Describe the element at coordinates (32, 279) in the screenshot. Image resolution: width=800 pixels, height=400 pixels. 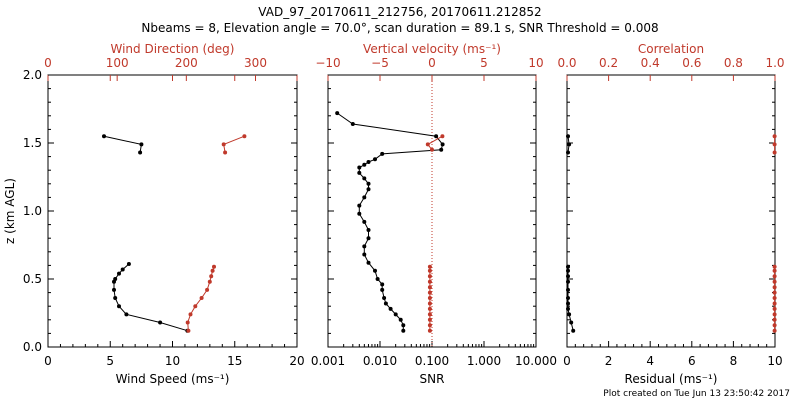
I see `y-tick-label: 0.5` at that location.